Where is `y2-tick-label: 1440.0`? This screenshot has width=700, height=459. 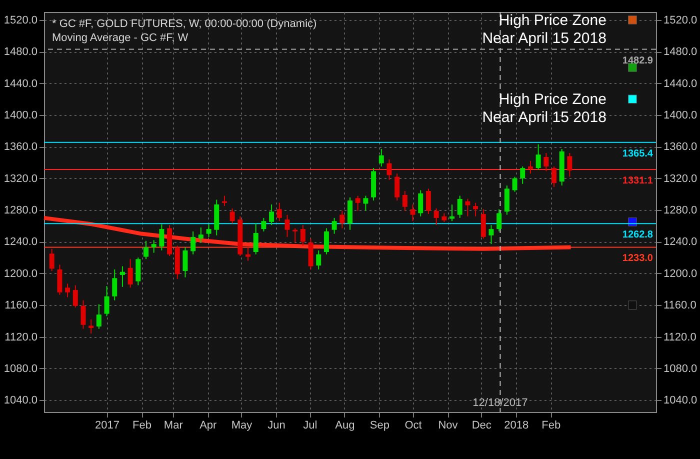
y2-tick-label: 1440.0 is located at coordinates (681, 84).